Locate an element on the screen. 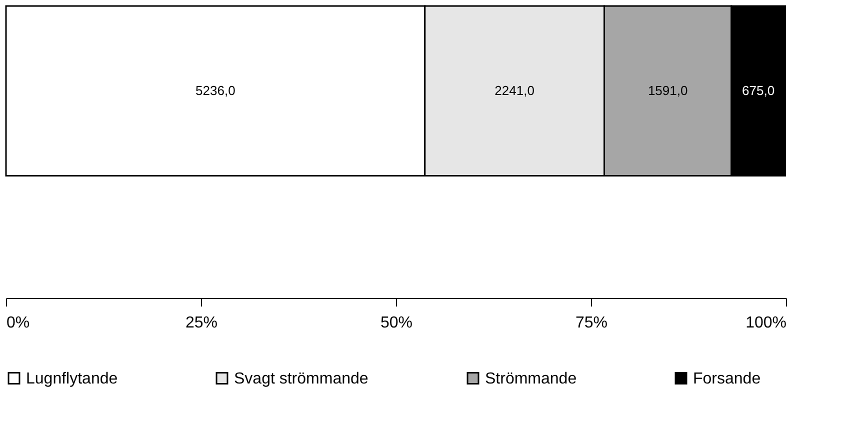 The height and width of the screenshot is (443, 861). annotation: 675,0 is located at coordinates (758, 90).